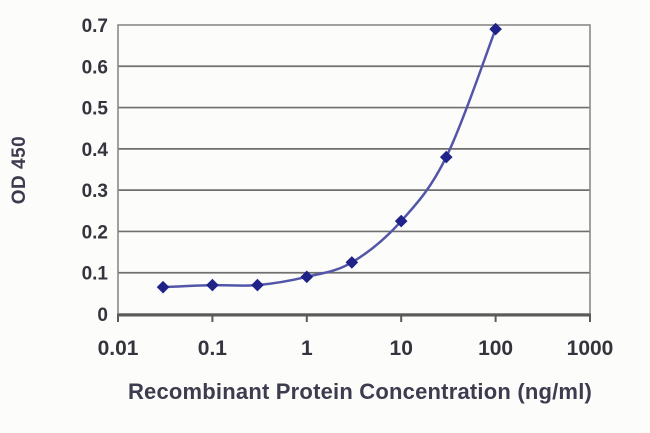 The width and height of the screenshot is (650, 433). Describe the element at coordinates (590, 348) in the screenshot. I see `x-tick-label: 1000` at that location.